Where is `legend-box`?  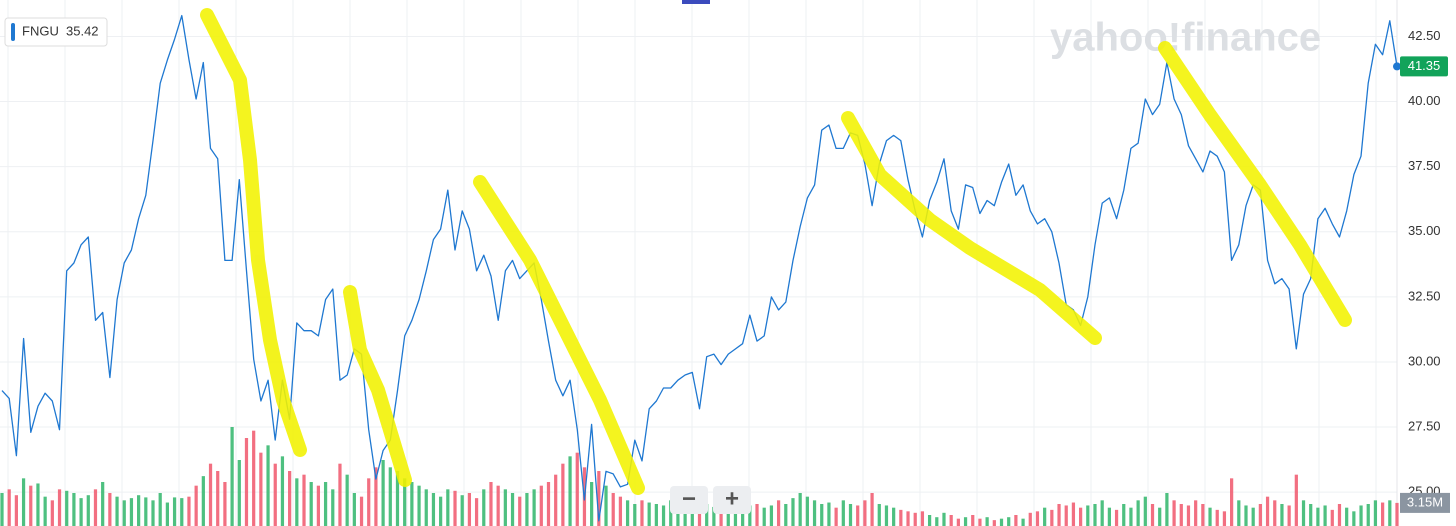 legend-box is located at coordinates (56, 32).